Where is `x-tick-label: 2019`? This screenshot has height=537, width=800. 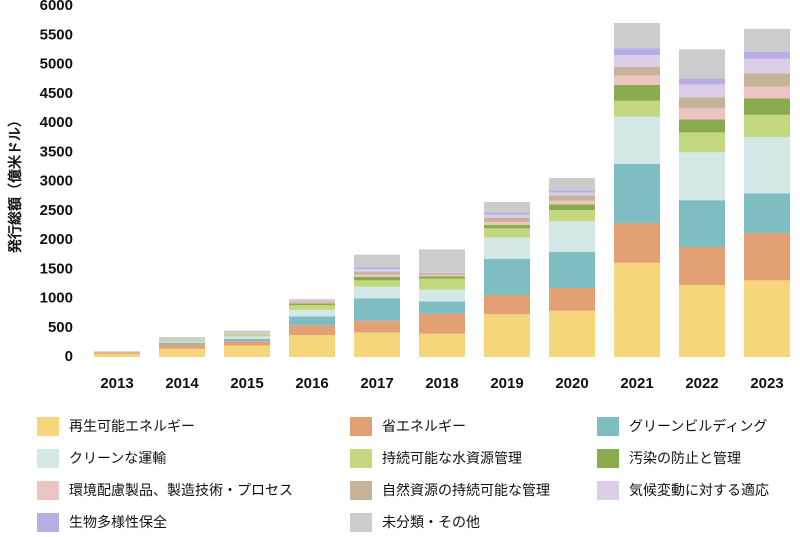
x-tick-label: 2019 is located at coordinates (506, 383).